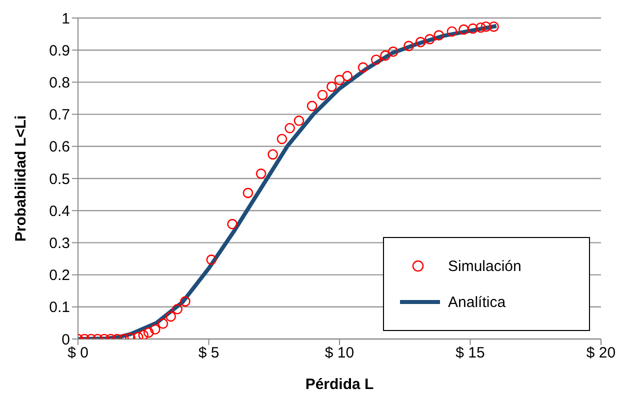  What do you see at coordinates (59, 275) in the screenshot?
I see `y-tick-label: 0.2` at bounding box center [59, 275].